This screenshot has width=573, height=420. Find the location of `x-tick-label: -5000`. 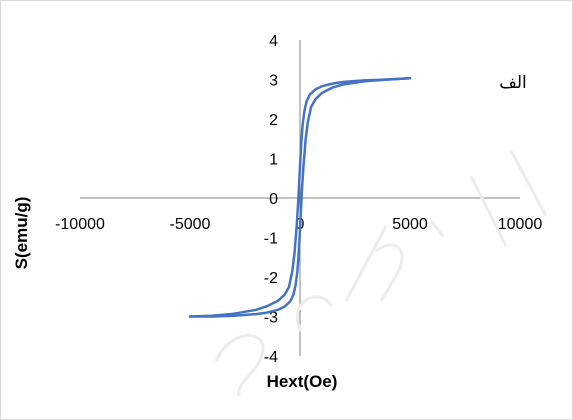

x-tick-label: -5000 is located at coordinates (190, 224).